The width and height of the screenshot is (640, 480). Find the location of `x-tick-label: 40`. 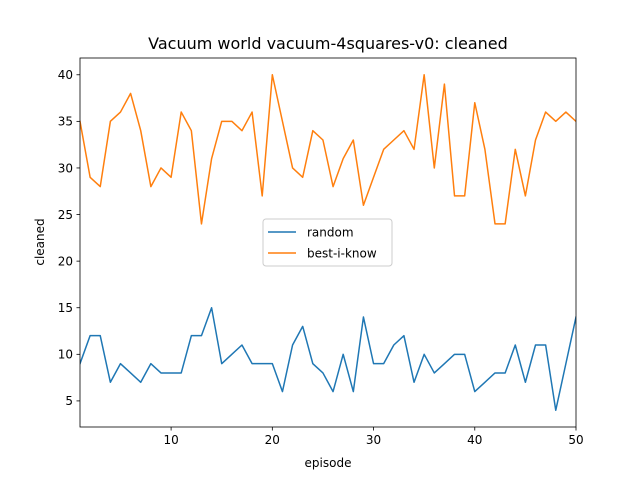

x-tick-label: 40 is located at coordinates (474, 440).